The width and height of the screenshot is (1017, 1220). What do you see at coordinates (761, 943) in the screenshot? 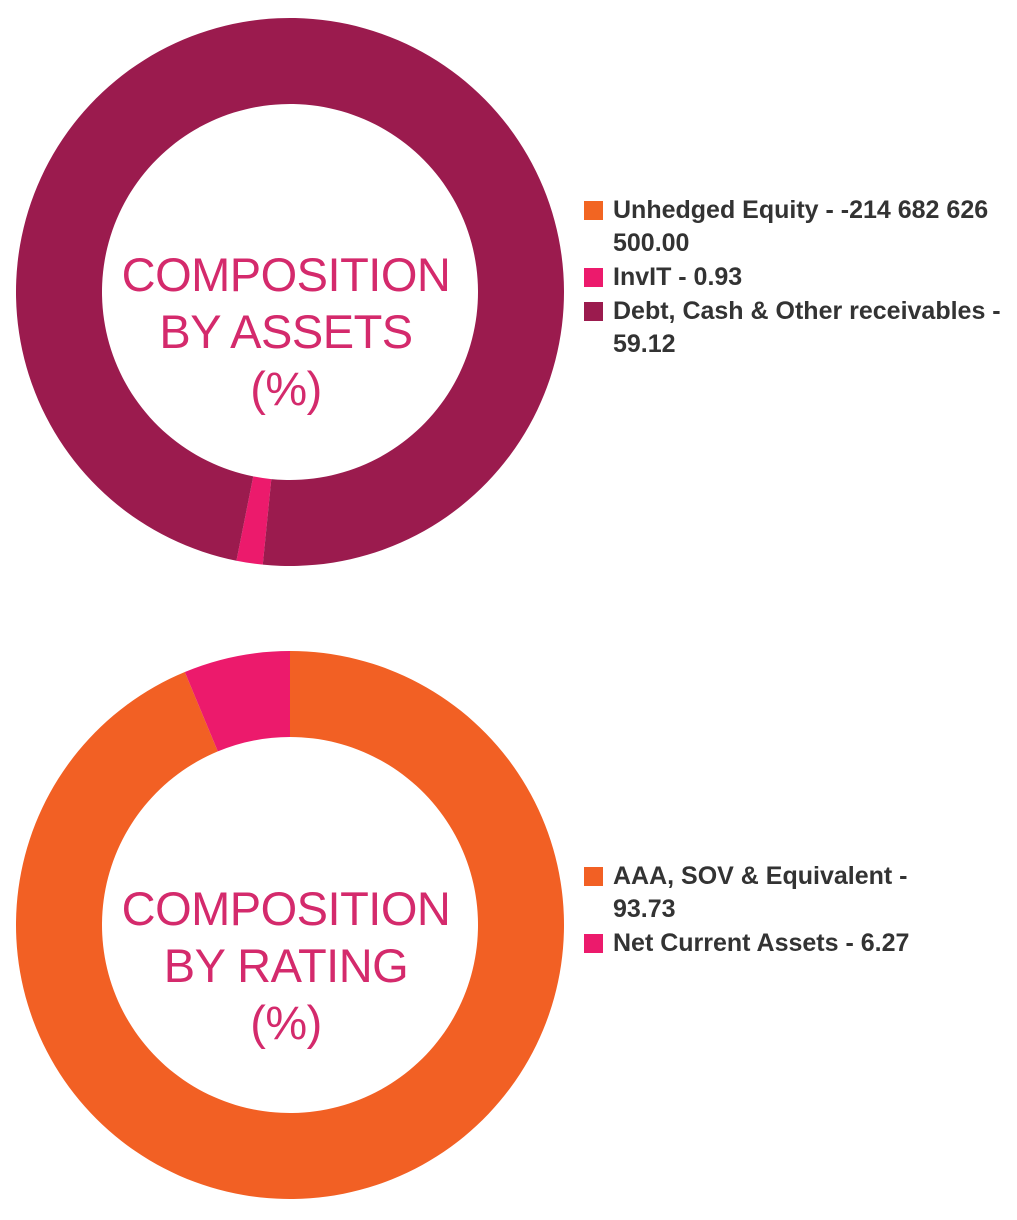
I see `legend-label: Net Current Assets - 6.27` at bounding box center [761, 943].